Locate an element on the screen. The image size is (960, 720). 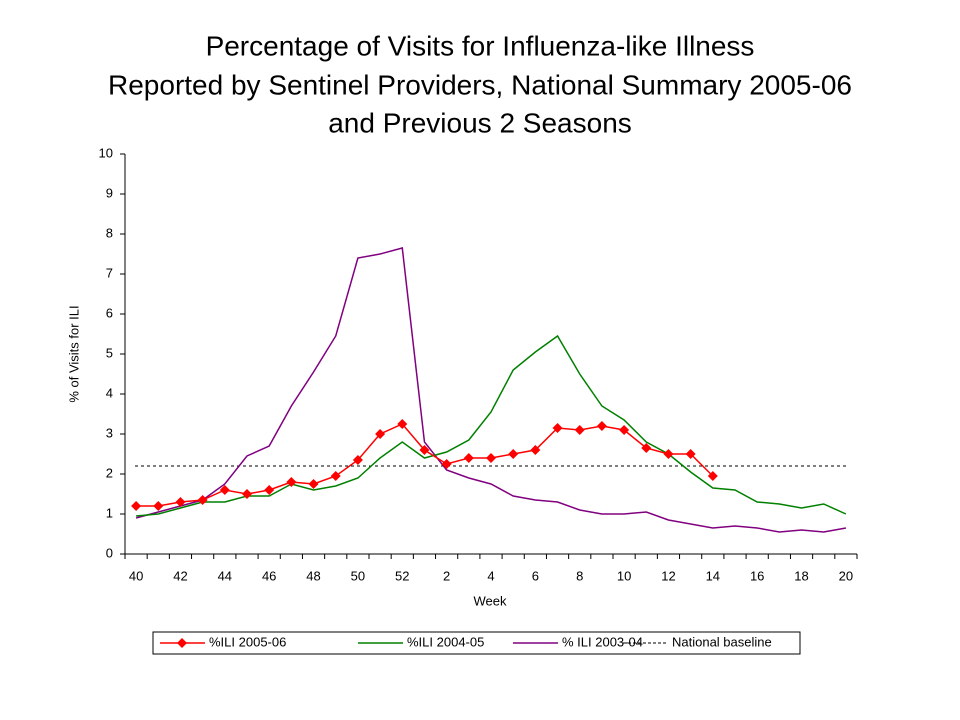
y-tick-label: 9 is located at coordinates (109, 192).